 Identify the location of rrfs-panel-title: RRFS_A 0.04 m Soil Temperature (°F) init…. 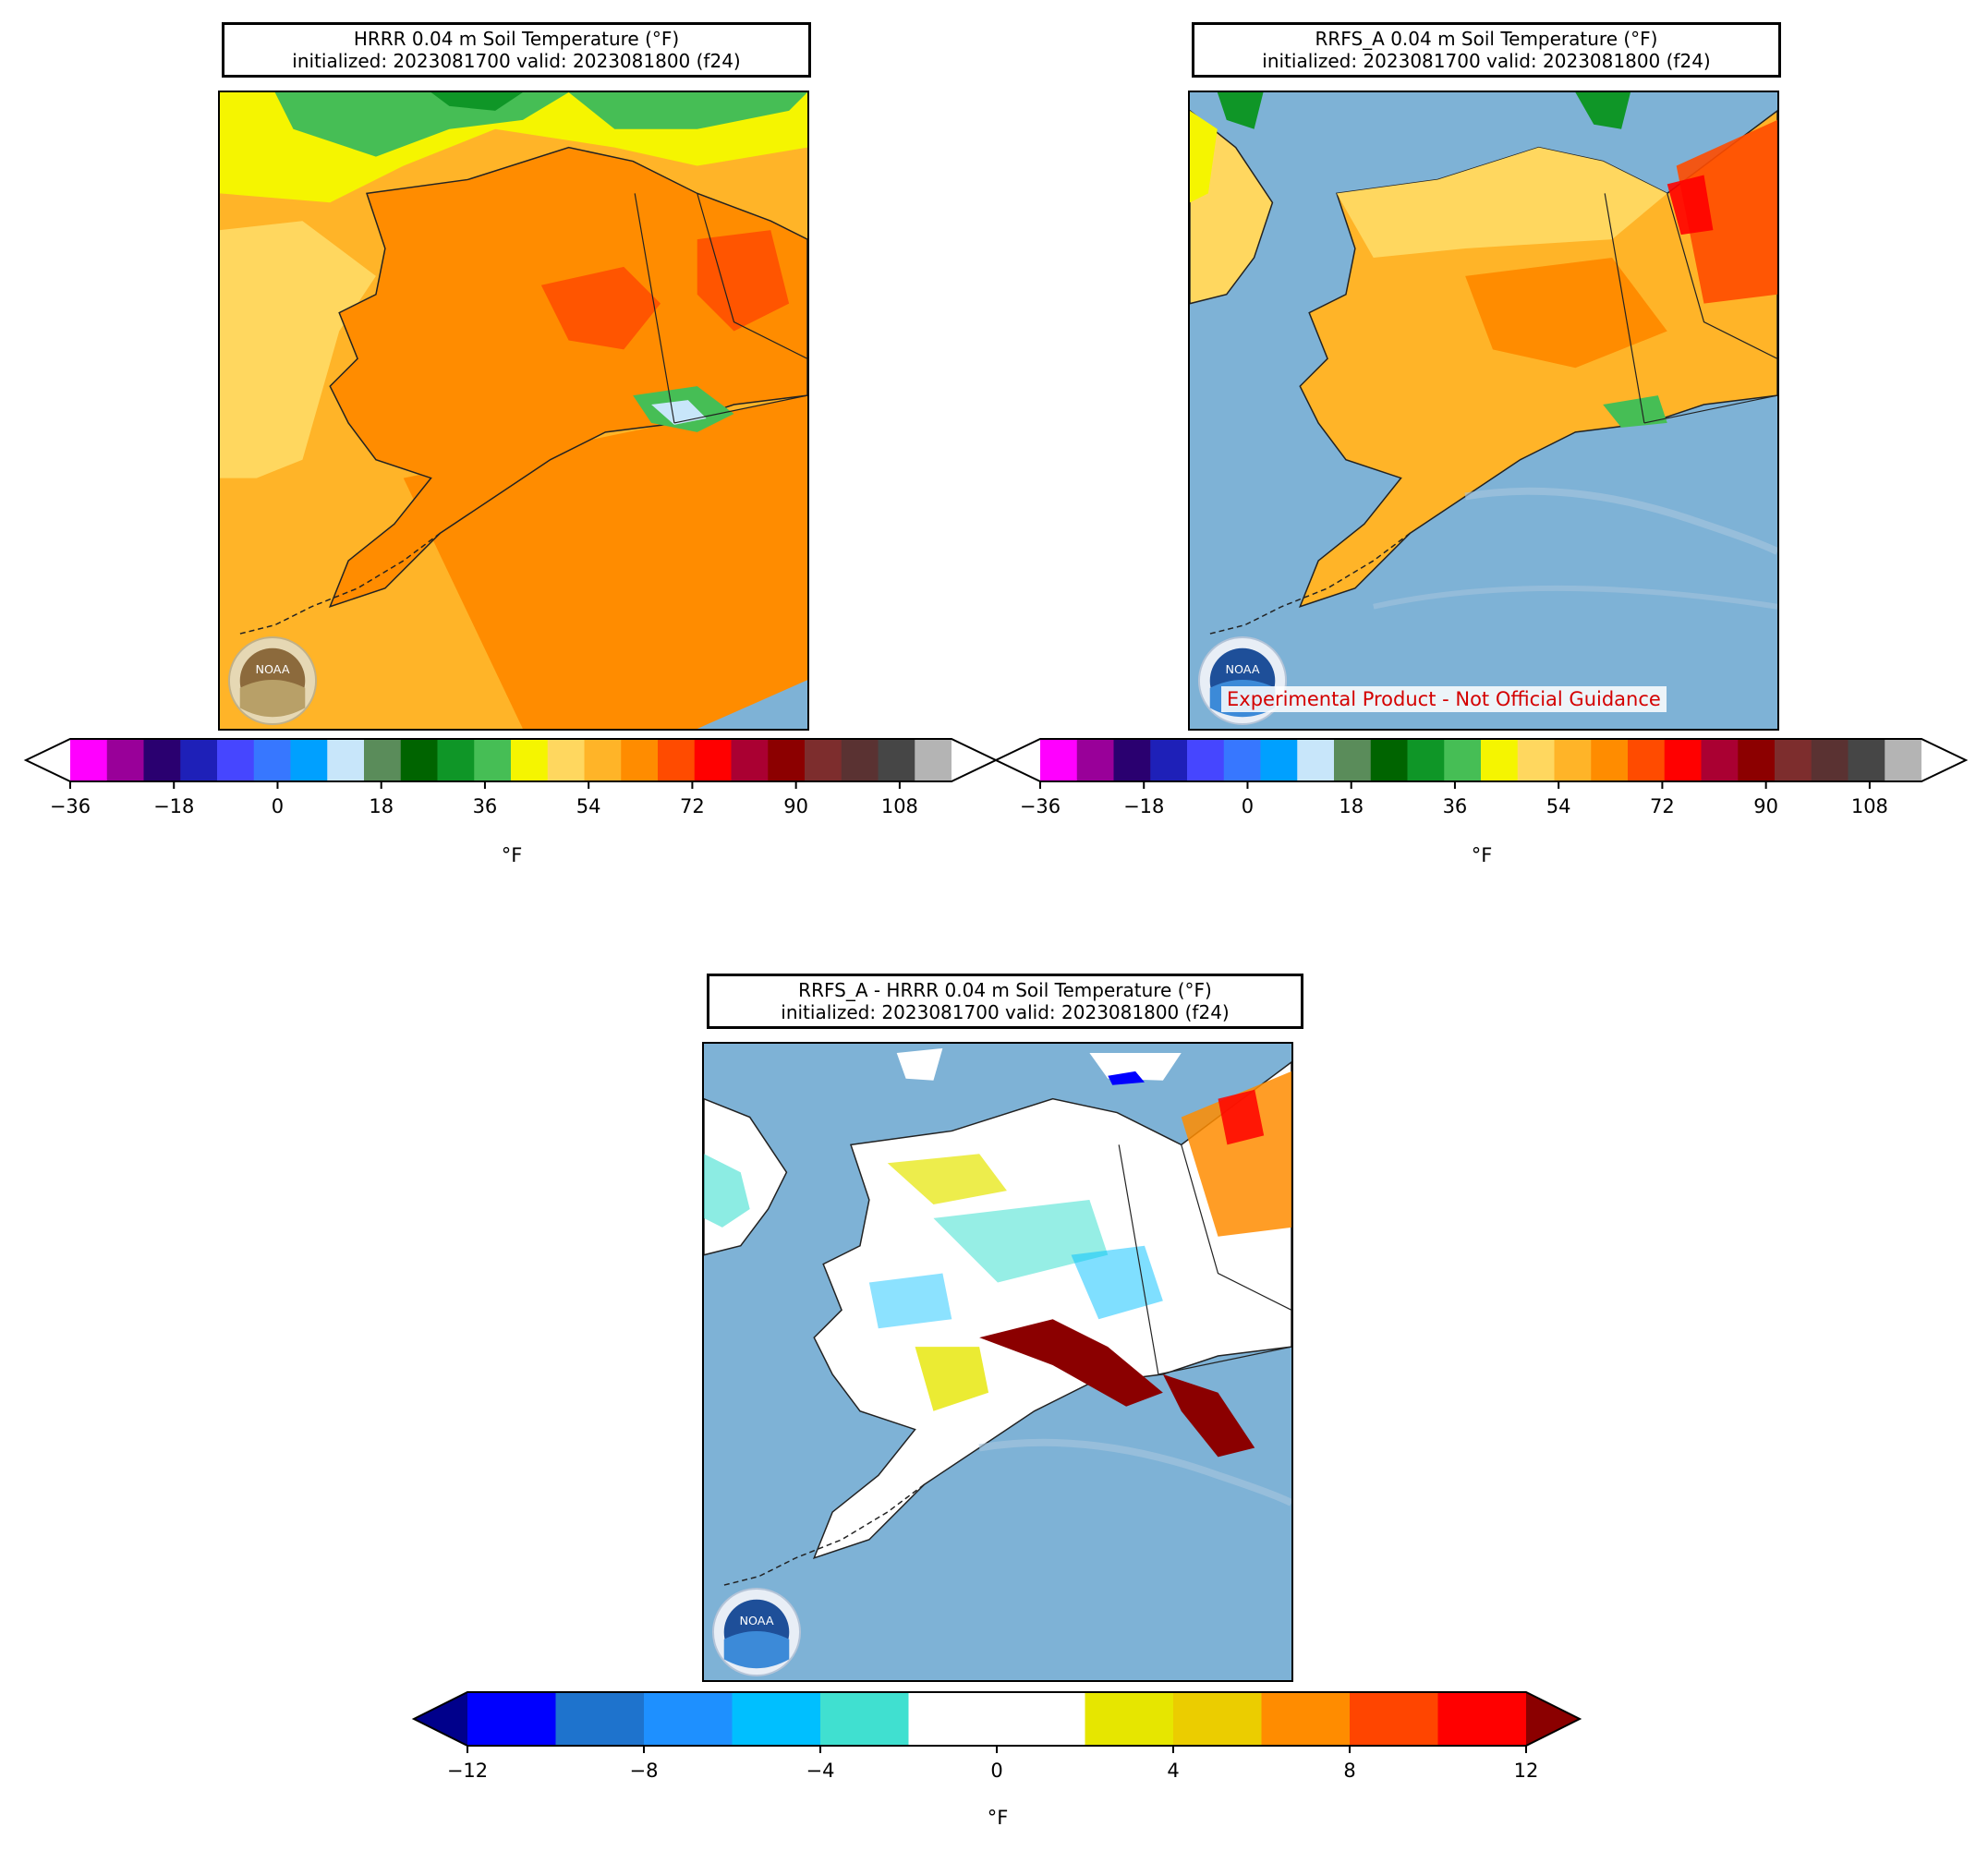
(1486, 50).